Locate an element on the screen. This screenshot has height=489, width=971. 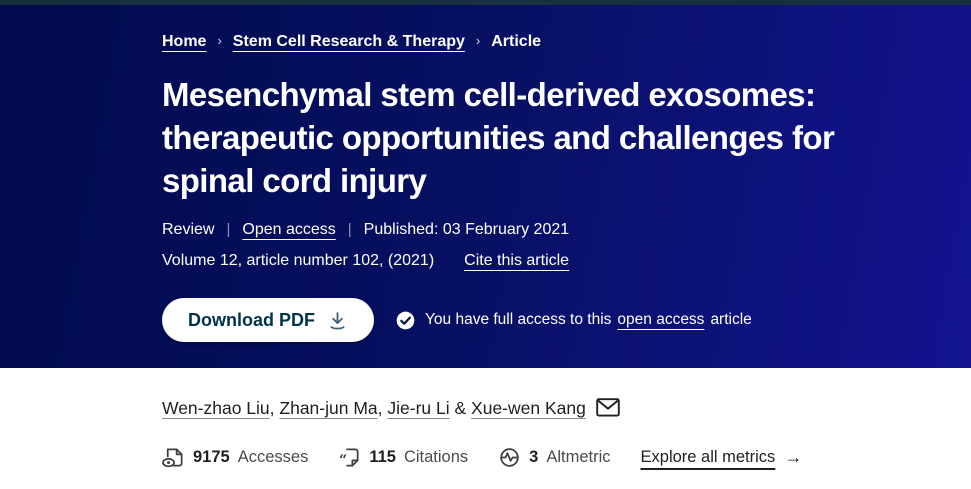
author-link: Jie-ru Li is located at coordinates (418, 408).